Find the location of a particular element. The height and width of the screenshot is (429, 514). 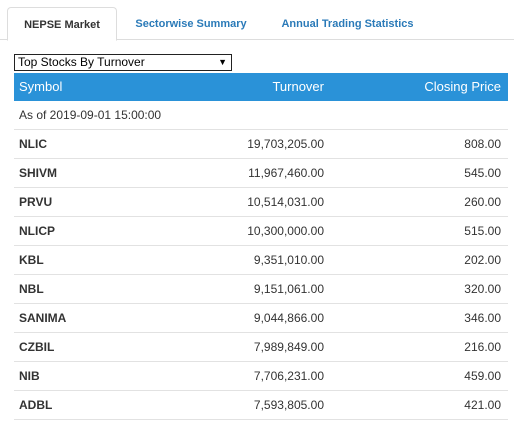

table-row: NLIC 19,703,205.00 808.00 is located at coordinates (261, 144).